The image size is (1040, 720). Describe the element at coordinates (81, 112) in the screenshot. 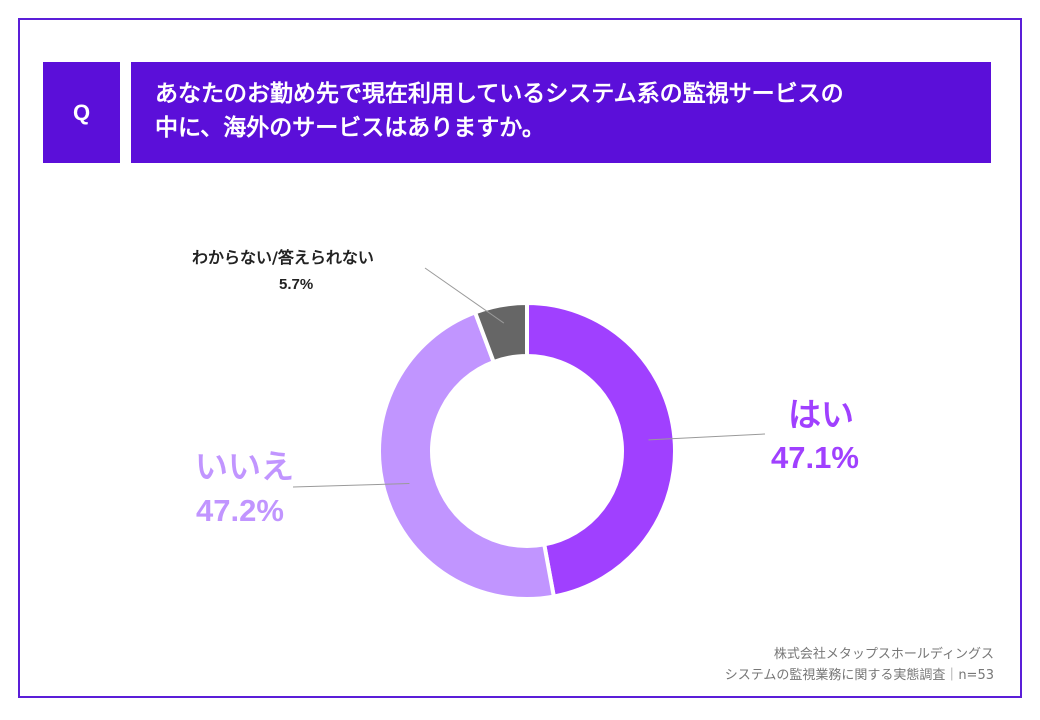

I see `question-badge: Q` at that location.